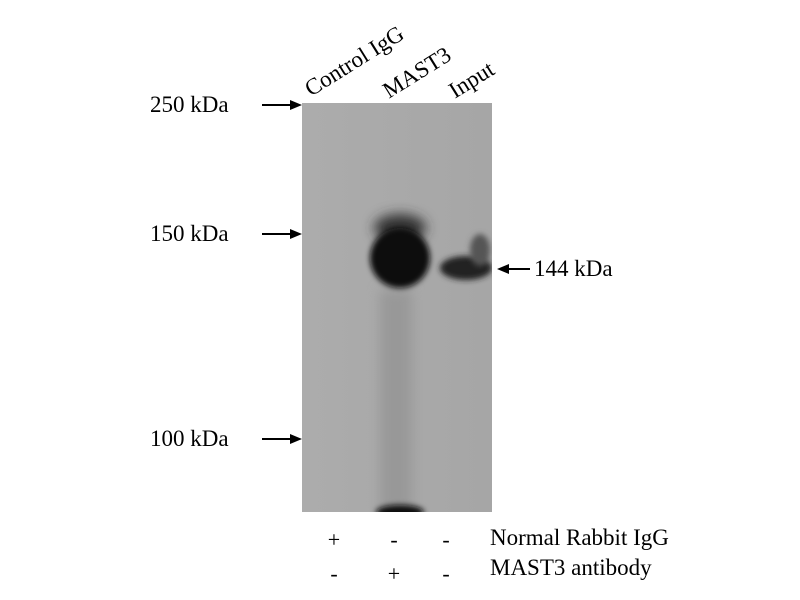 The image size is (800, 600). I want to click on lane-smear-mast3, so click(396, 401).